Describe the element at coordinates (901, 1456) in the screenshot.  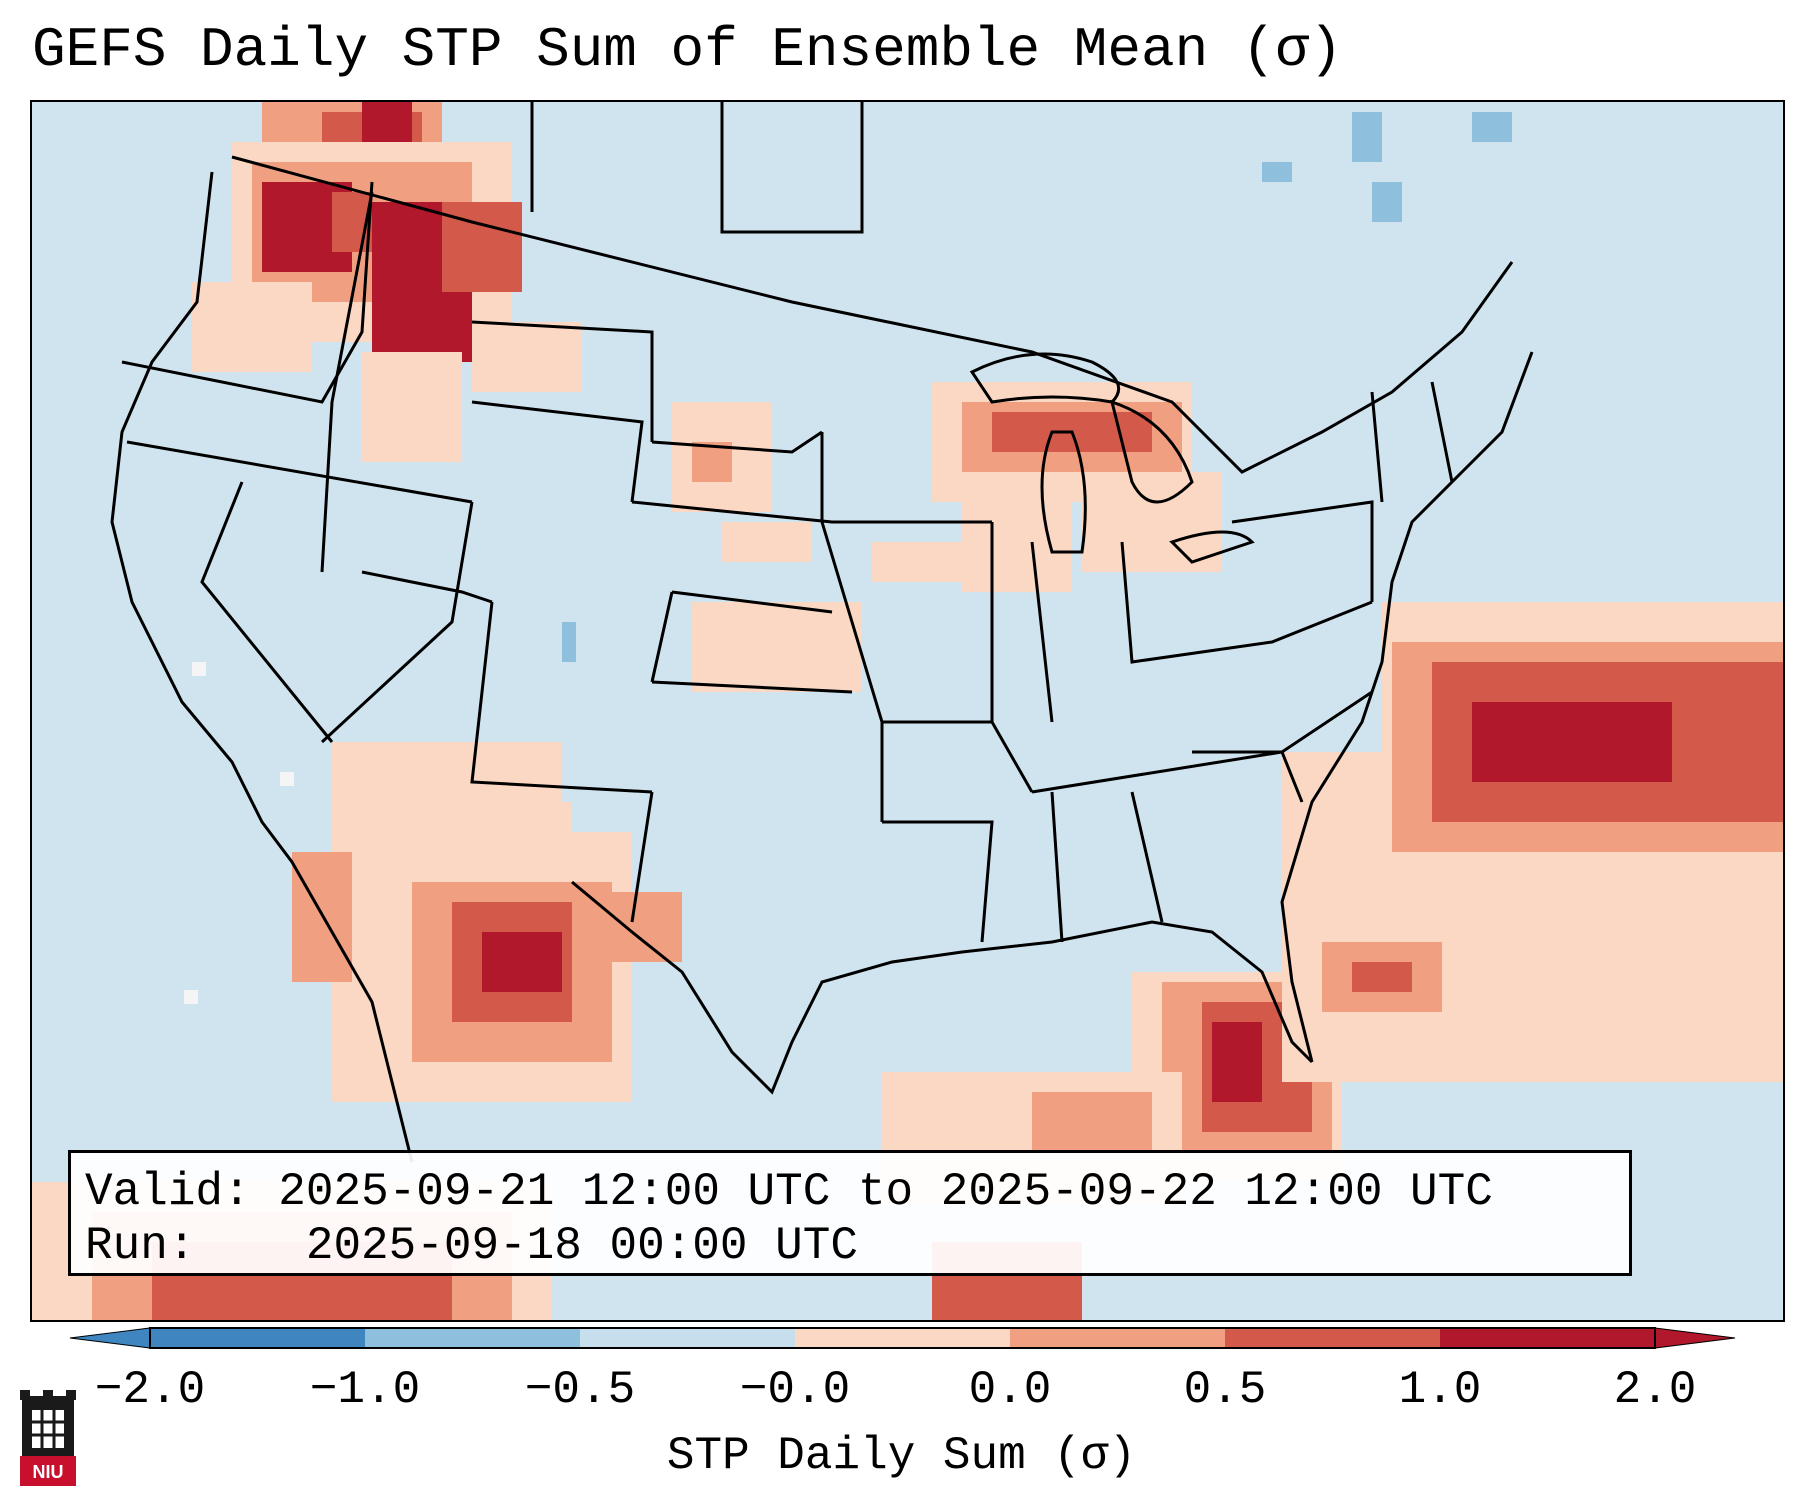
I see `colorbar-label: STP Daily Sum (σ)` at that location.